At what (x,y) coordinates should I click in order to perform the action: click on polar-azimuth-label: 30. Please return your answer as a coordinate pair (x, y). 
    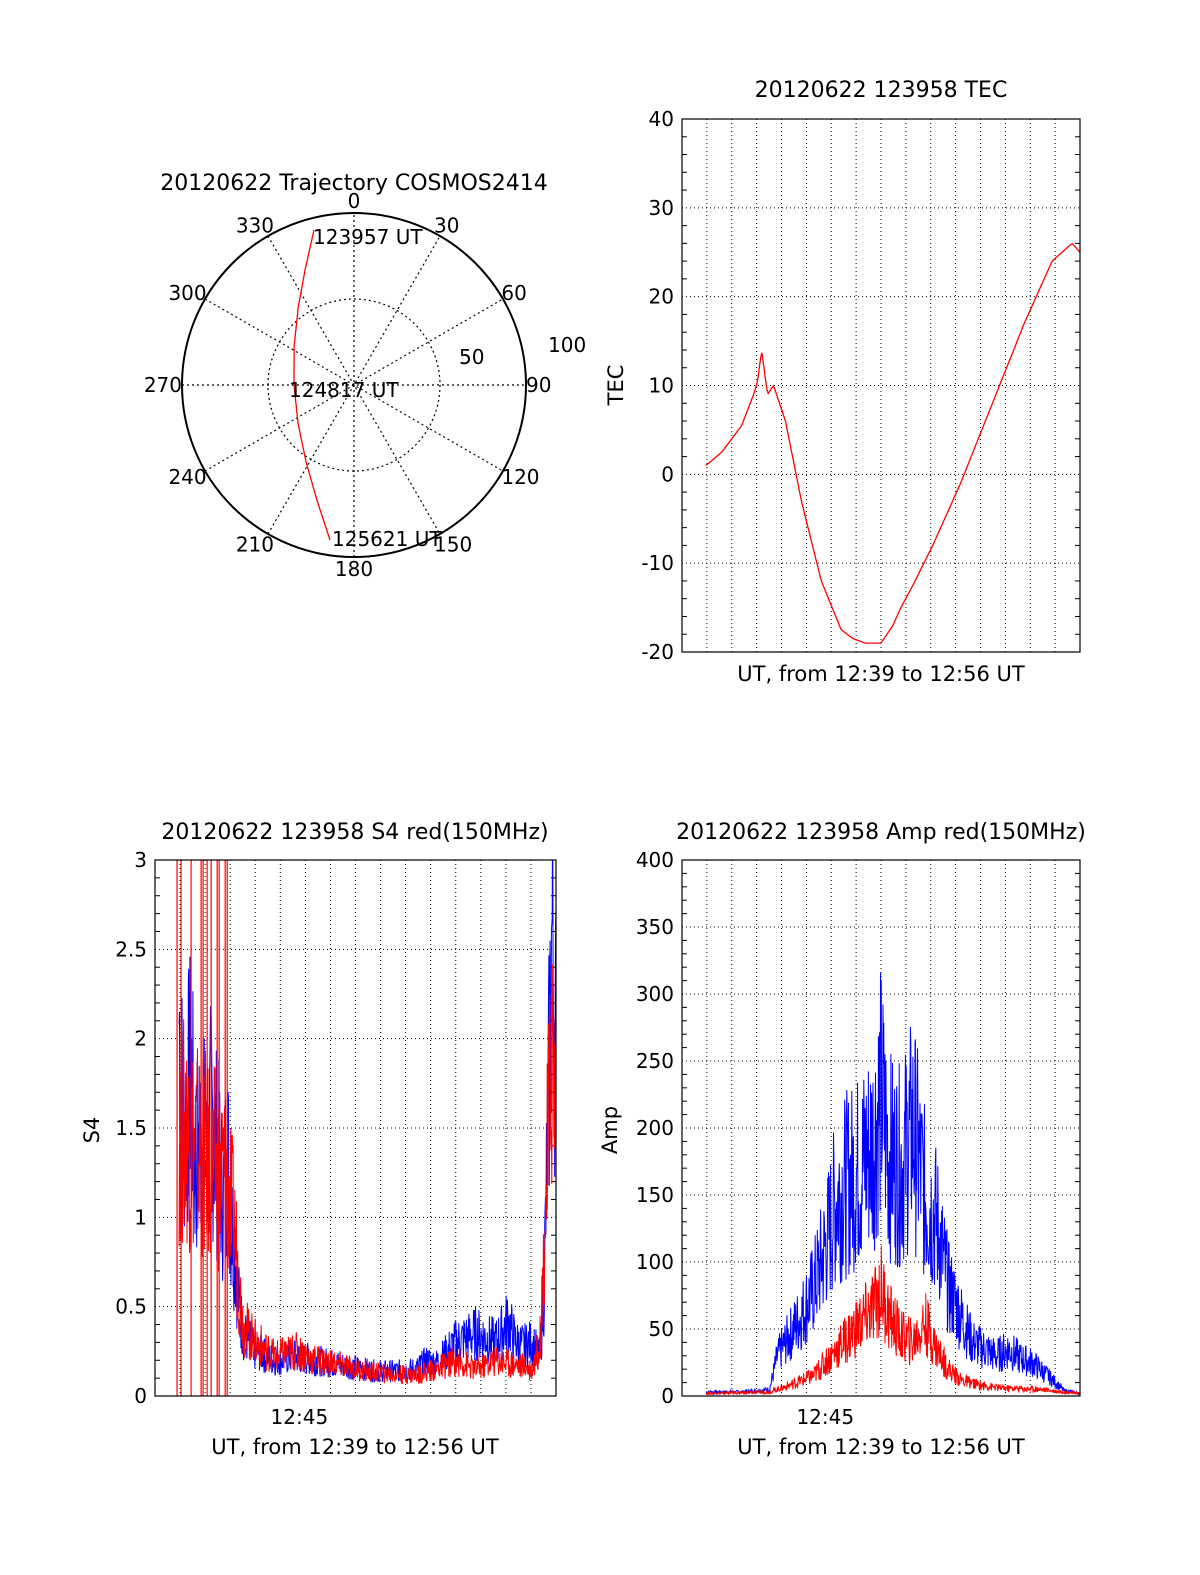
    Looking at the image, I should click on (446, 226).